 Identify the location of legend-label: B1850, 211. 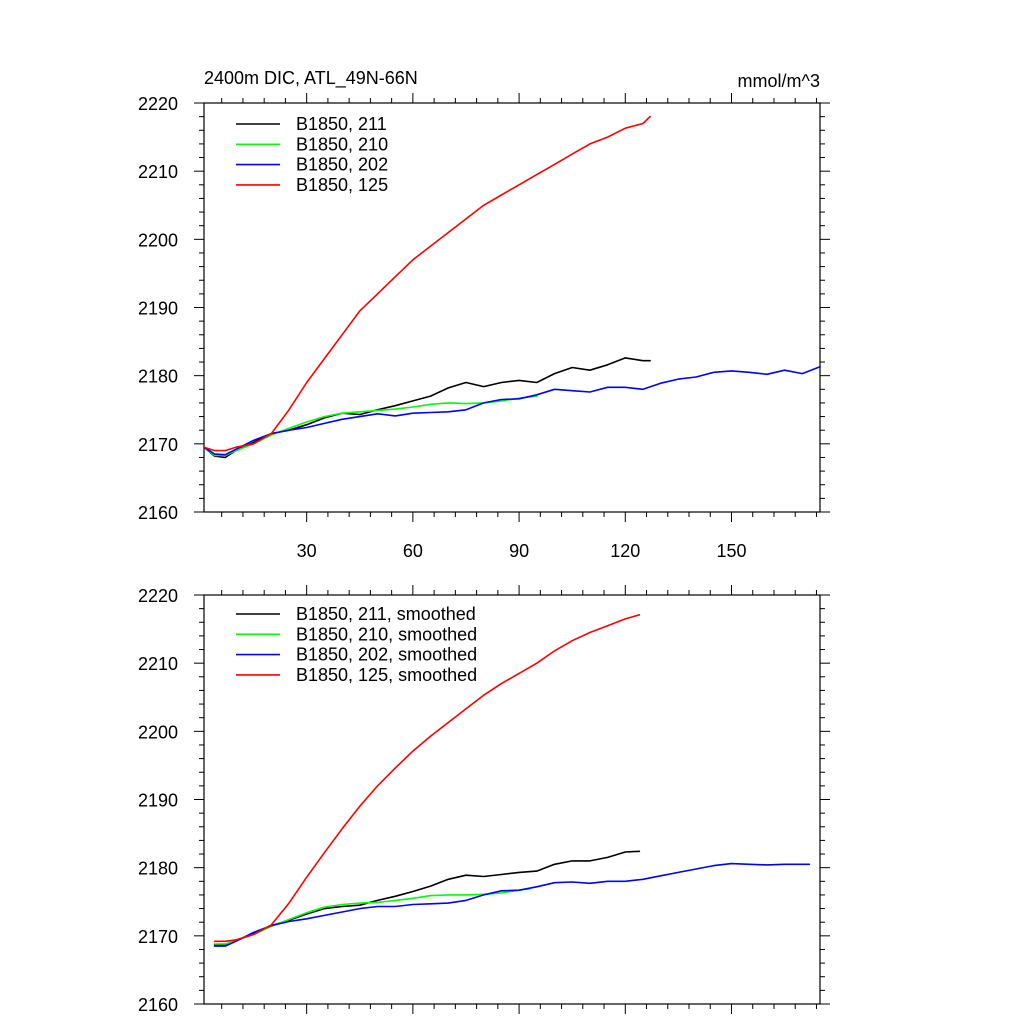
(341, 124).